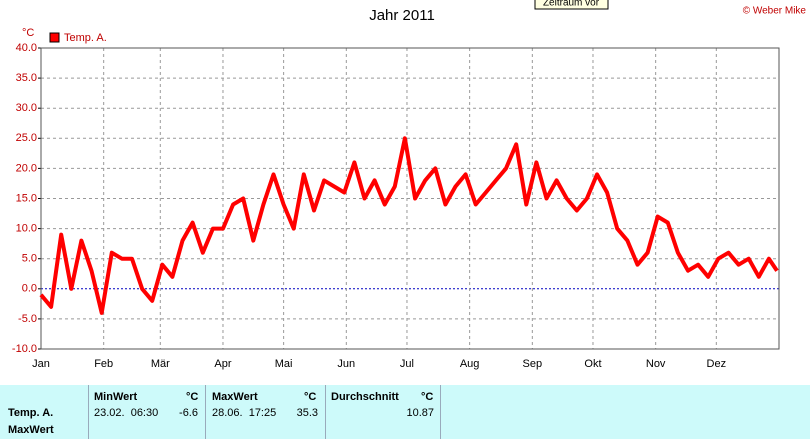  What do you see at coordinates (26, 138) in the screenshot?
I see `y-tick-label: 25.0` at bounding box center [26, 138].